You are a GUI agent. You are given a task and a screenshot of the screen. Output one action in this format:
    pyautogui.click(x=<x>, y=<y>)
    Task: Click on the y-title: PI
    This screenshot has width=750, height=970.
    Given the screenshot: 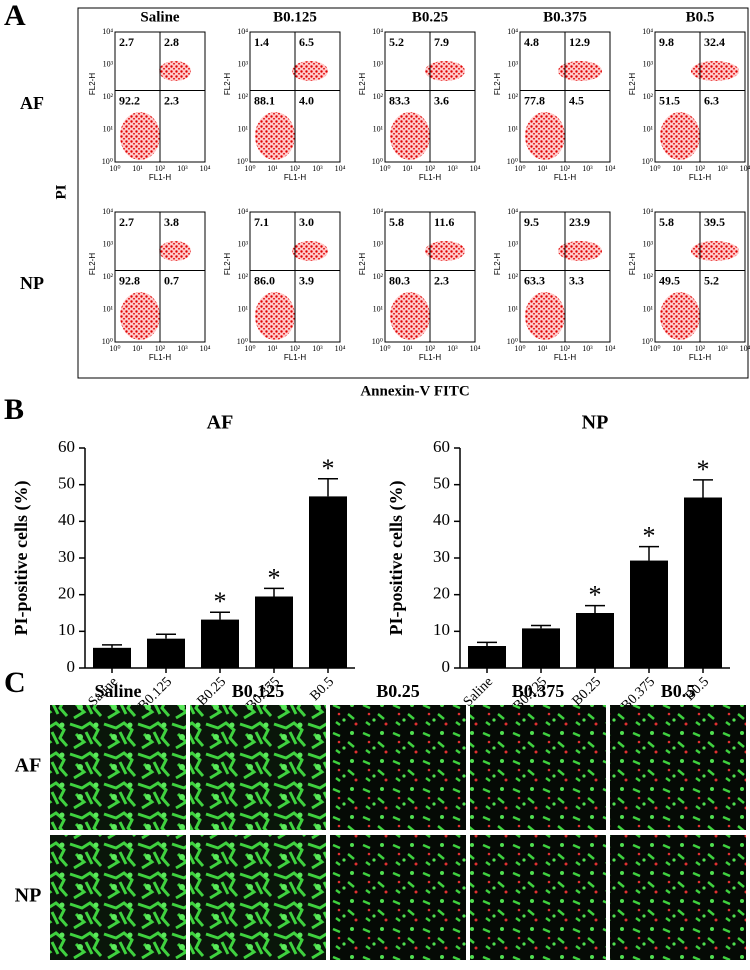 What is the action you would take?
    pyautogui.click(x=61, y=191)
    